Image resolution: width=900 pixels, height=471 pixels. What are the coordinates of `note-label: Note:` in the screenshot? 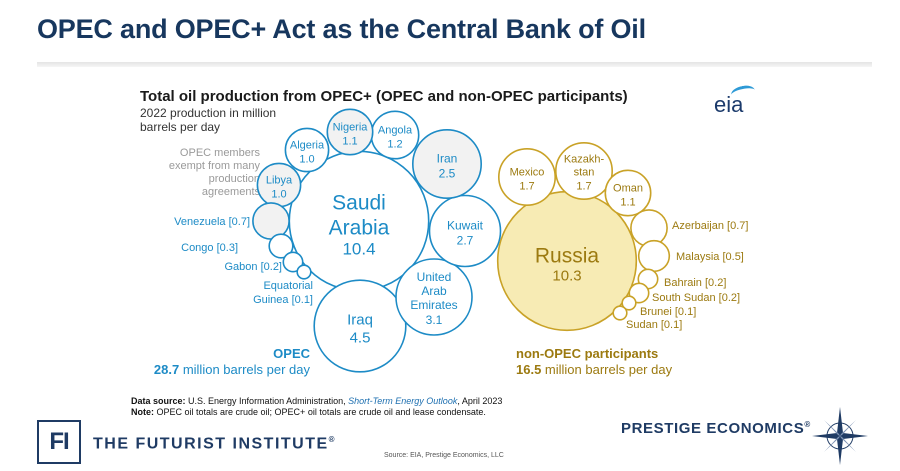 It's located at (142, 412).